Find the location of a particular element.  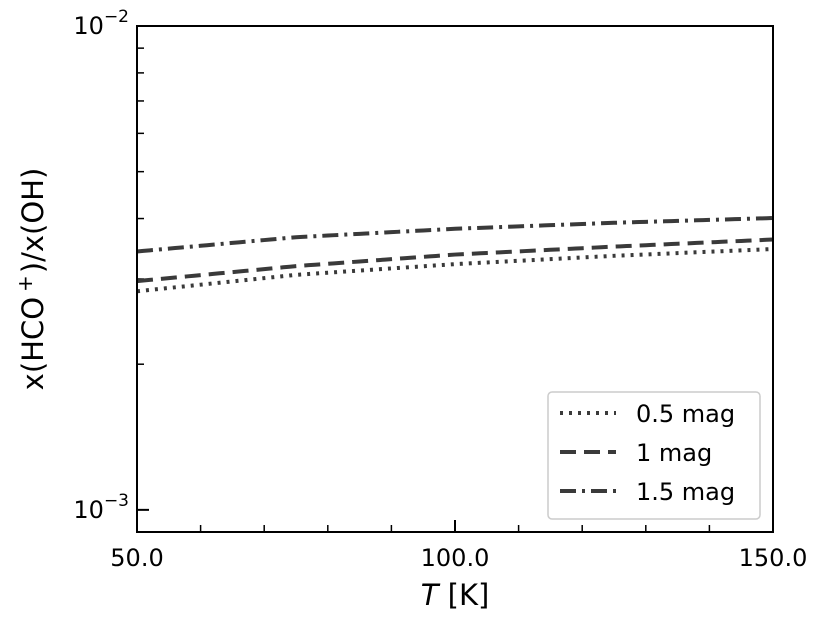

x-minor-ticks is located at coordinates (455, 528).